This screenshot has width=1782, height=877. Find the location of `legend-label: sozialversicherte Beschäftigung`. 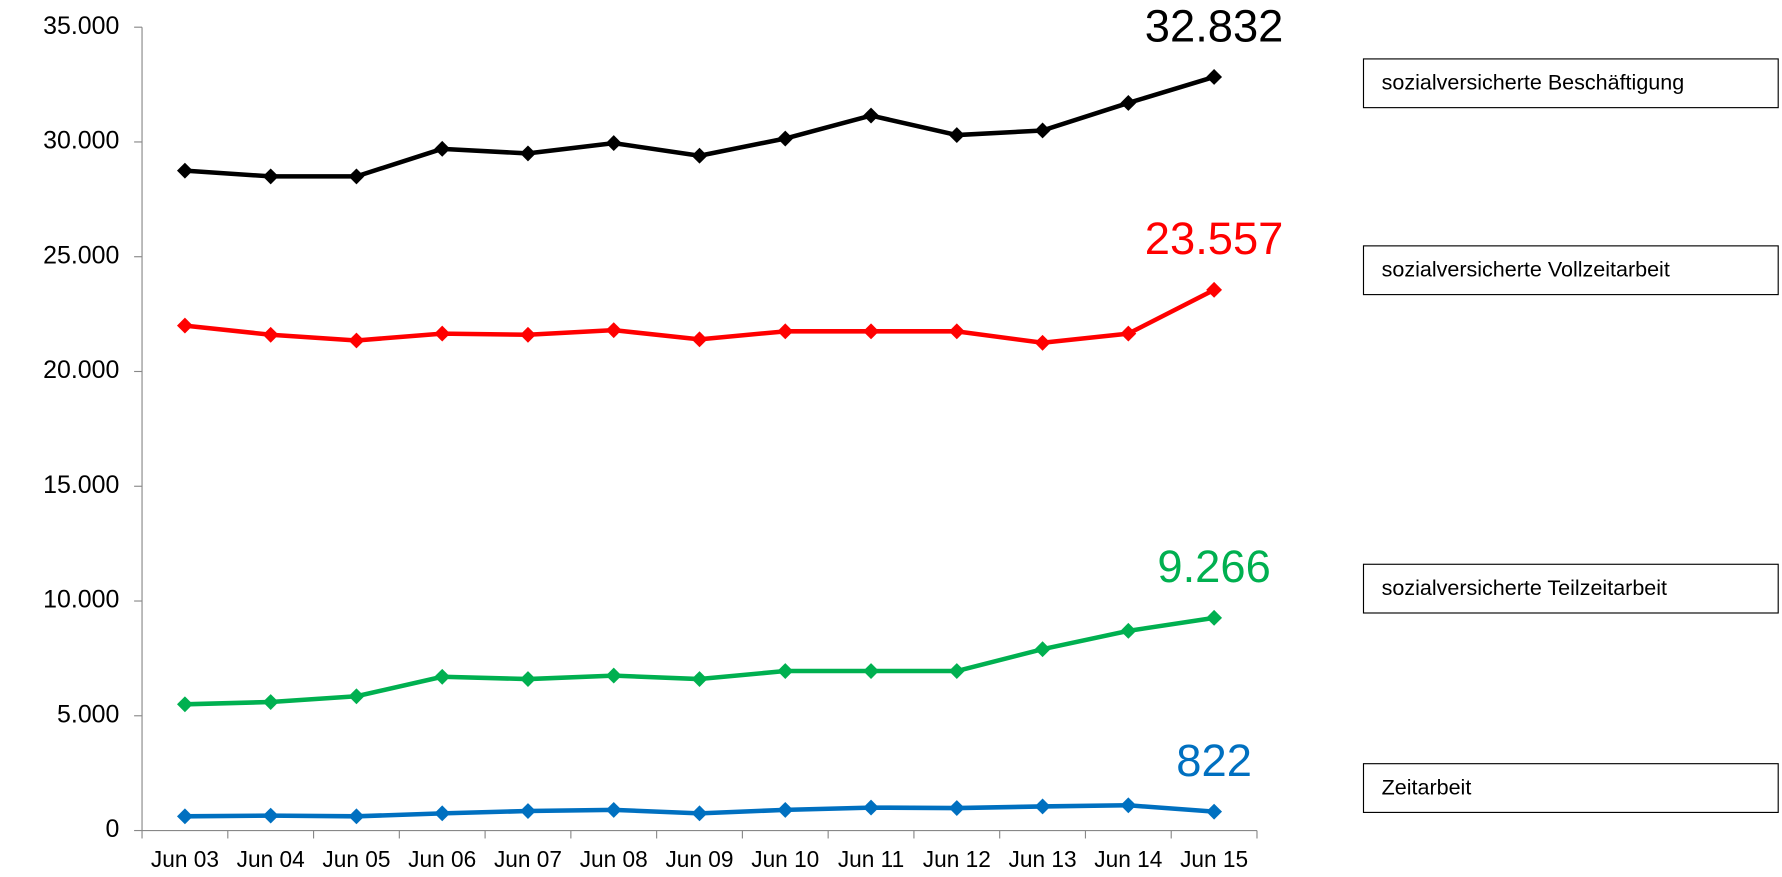

legend-label: sozialversicherte Beschäftigung is located at coordinates (1533, 83).